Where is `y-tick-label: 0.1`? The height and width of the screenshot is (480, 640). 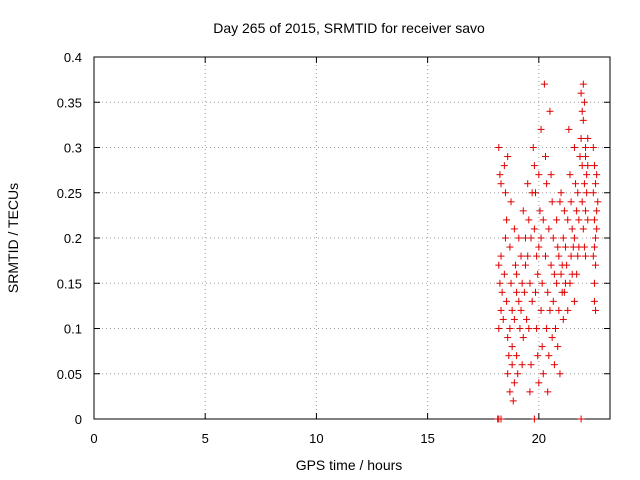 y-tick-label: 0.1 is located at coordinates (73, 329).